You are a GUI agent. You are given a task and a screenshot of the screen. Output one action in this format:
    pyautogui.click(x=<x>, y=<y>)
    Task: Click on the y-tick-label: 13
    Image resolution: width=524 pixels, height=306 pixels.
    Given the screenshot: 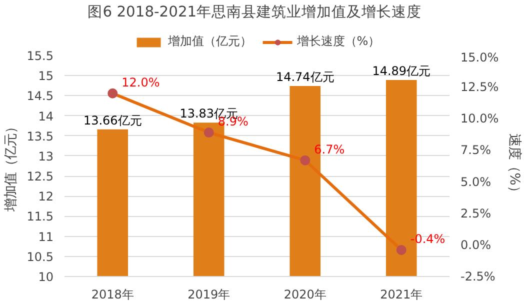 What is the action you would take?
    pyautogui.click(x=46, y=156)
    